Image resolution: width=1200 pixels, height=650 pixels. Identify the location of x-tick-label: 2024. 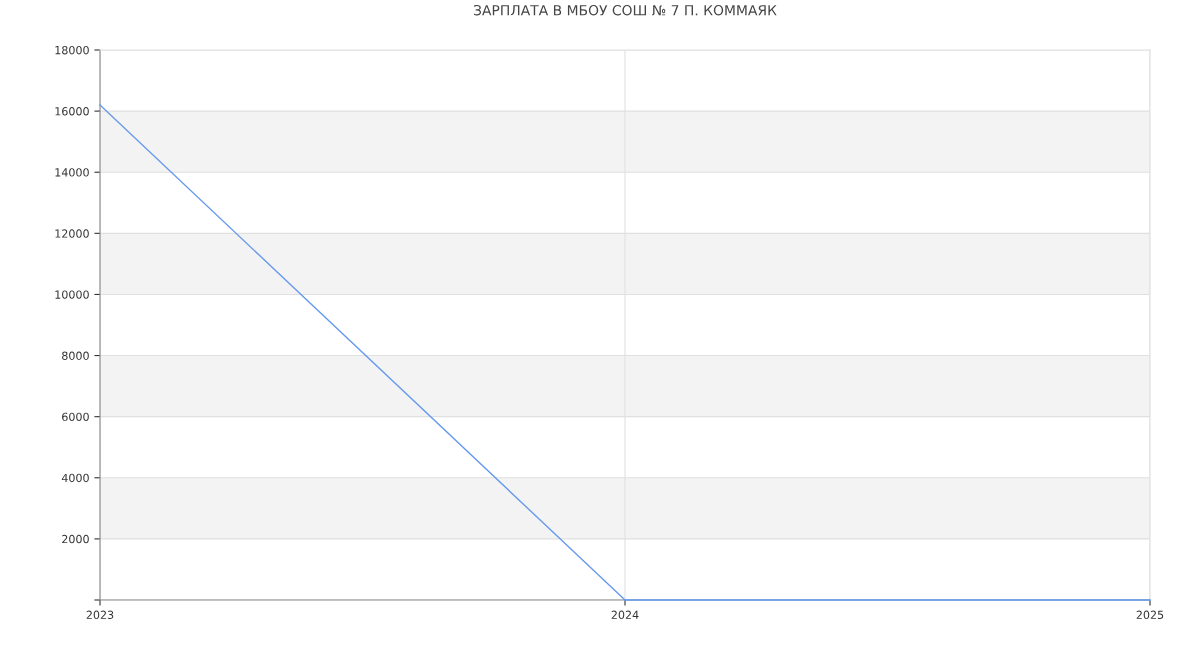
(625, 615).